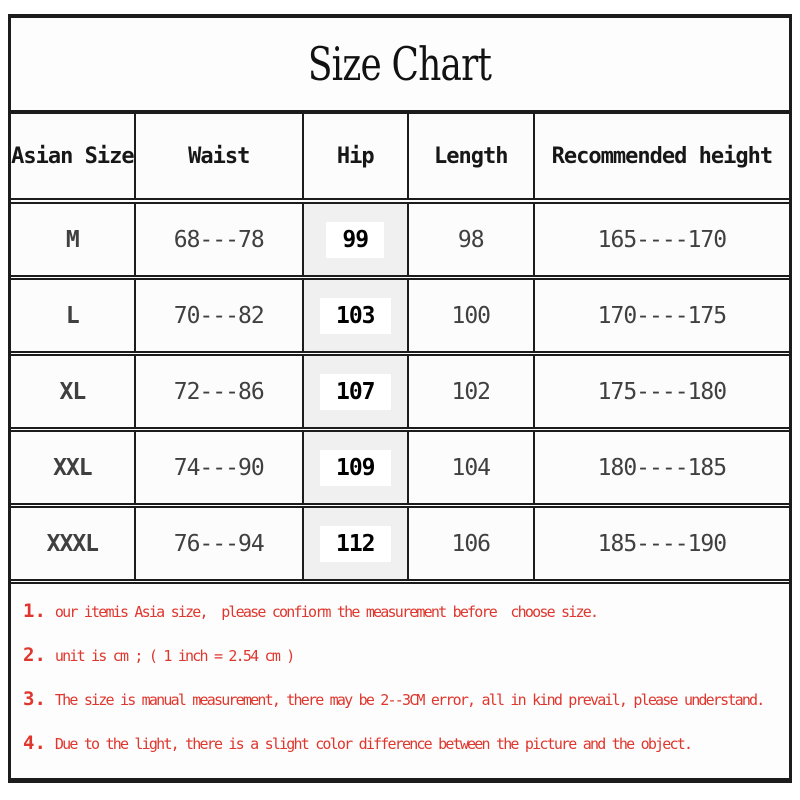  I want to click on cell-hip: 107, so click(355, 392).